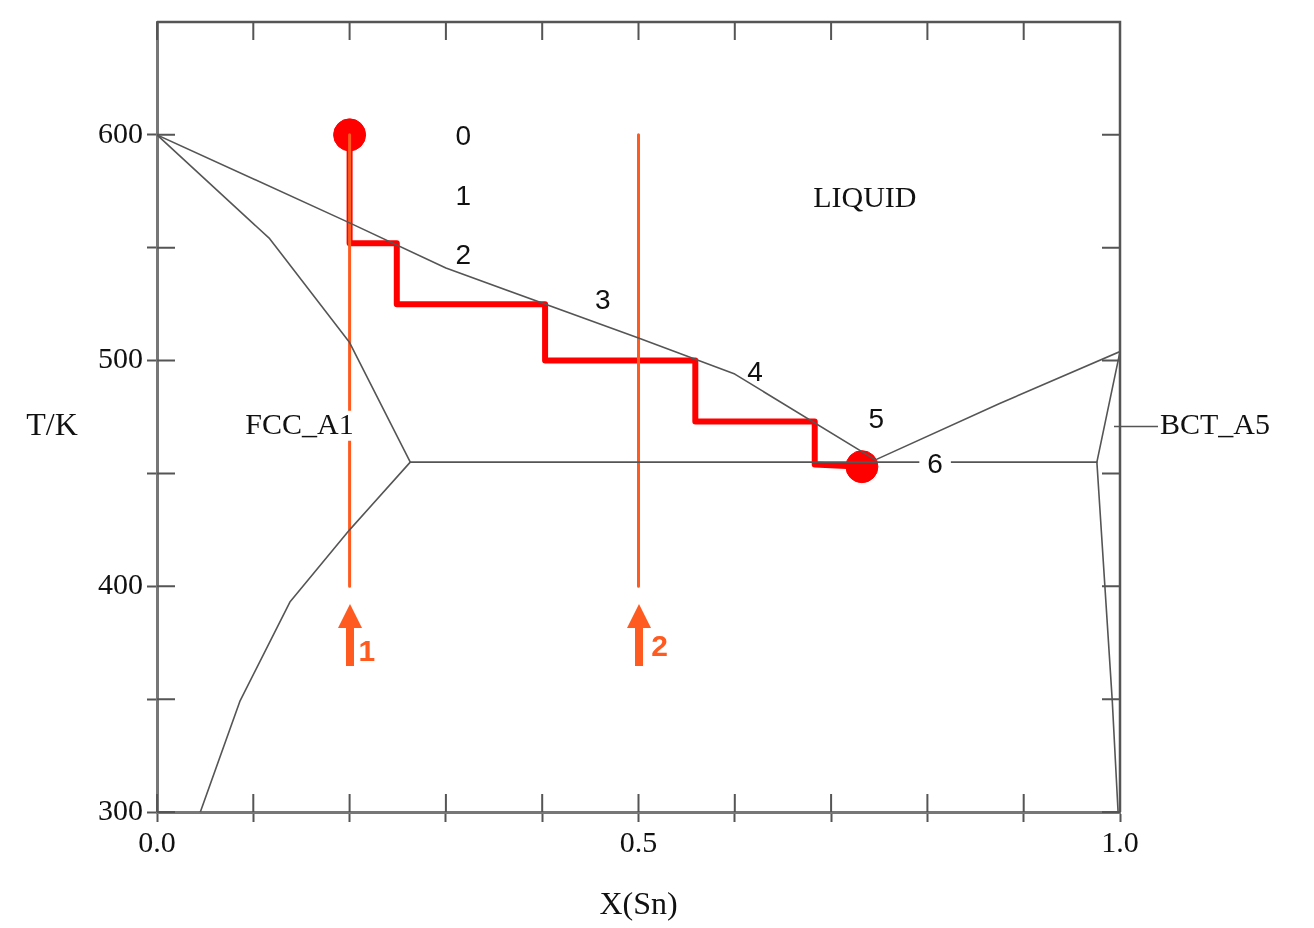 This screenshot has width=1314, height=928. What do you see at coordinates (865, 196) in the screenshot?
I see `annotation: LIQUID` at bounding box center [865, 196].